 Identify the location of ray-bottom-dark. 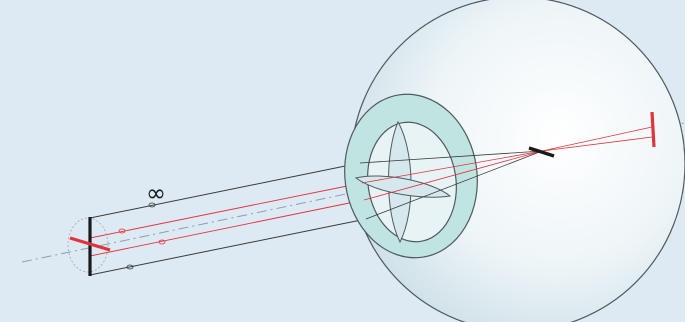
(228, 247).